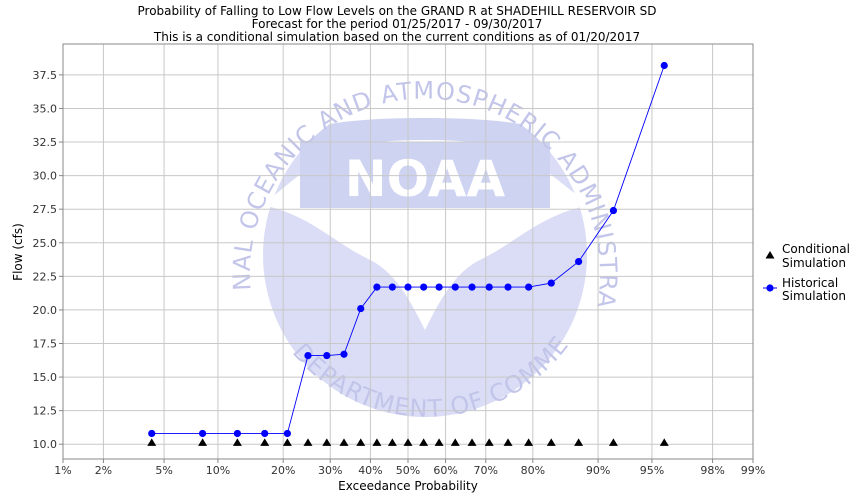 This screenshot has width=850, height=500. I want to click on legend-circle-marker, so click(770, 288).